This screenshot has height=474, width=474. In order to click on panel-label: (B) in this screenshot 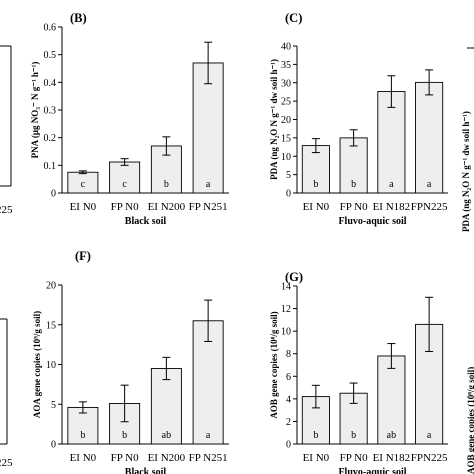, I will do `click(78, 18)`.